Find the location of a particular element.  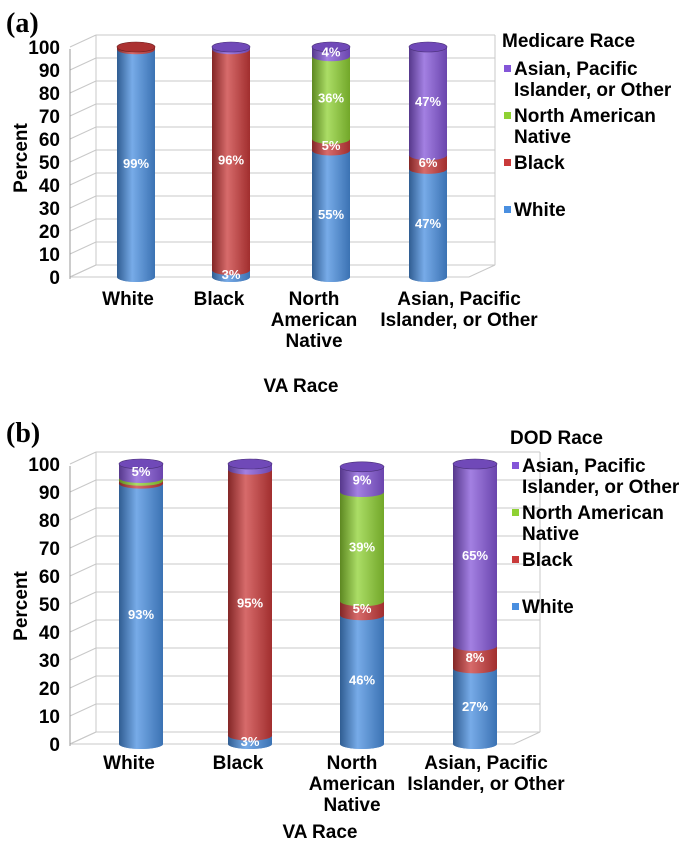

legend-label: Black is located at coordinates (539, 163).